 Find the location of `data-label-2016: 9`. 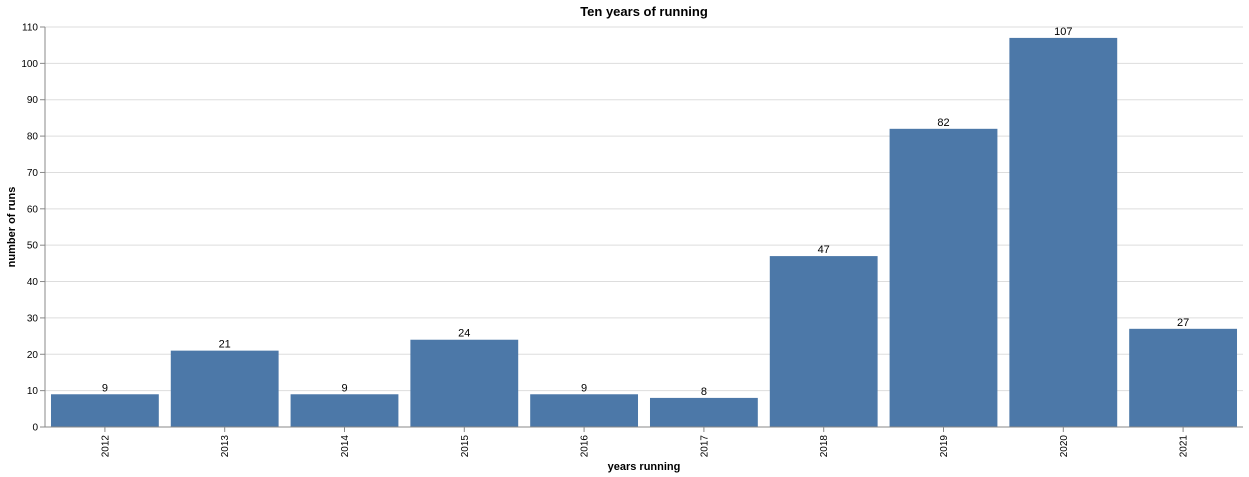

data-label-2016: 9 is located at coordinates (584, 388).